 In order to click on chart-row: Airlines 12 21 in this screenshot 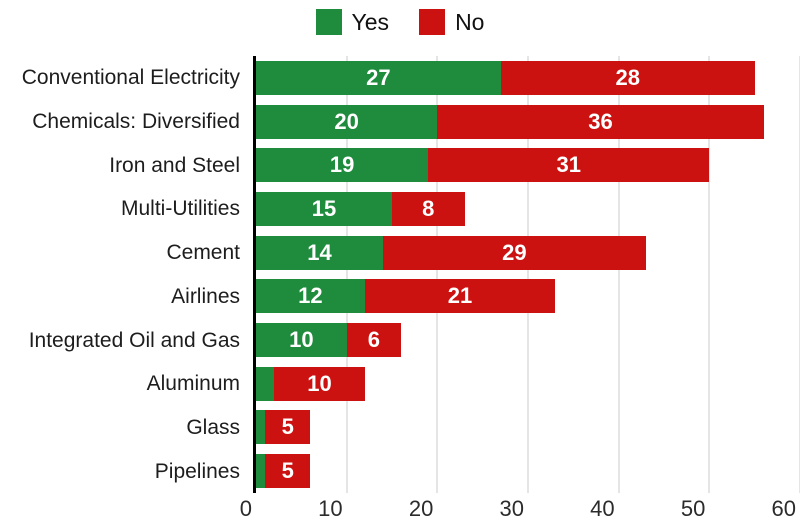, I will do `click(400, 297)`.